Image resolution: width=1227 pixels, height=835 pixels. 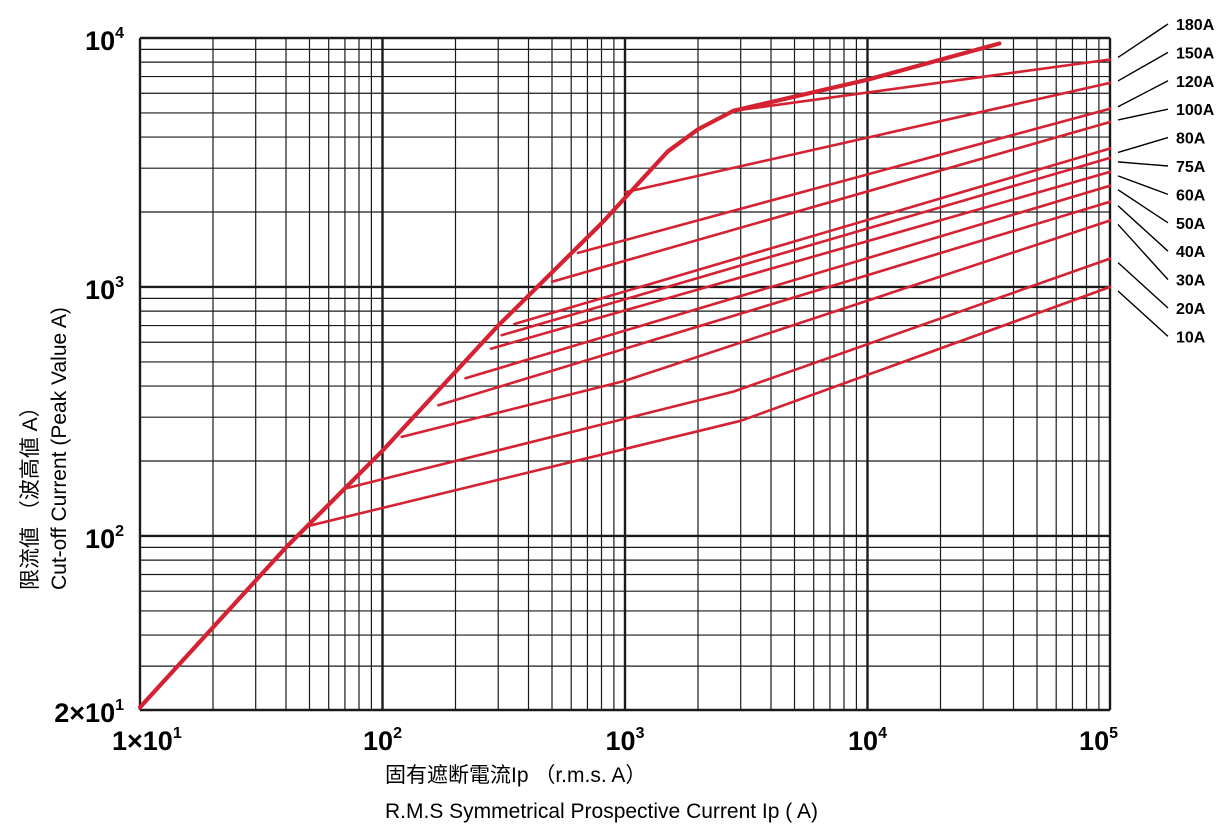 I want to click on series-line-75a, so click(x=806, y=246).